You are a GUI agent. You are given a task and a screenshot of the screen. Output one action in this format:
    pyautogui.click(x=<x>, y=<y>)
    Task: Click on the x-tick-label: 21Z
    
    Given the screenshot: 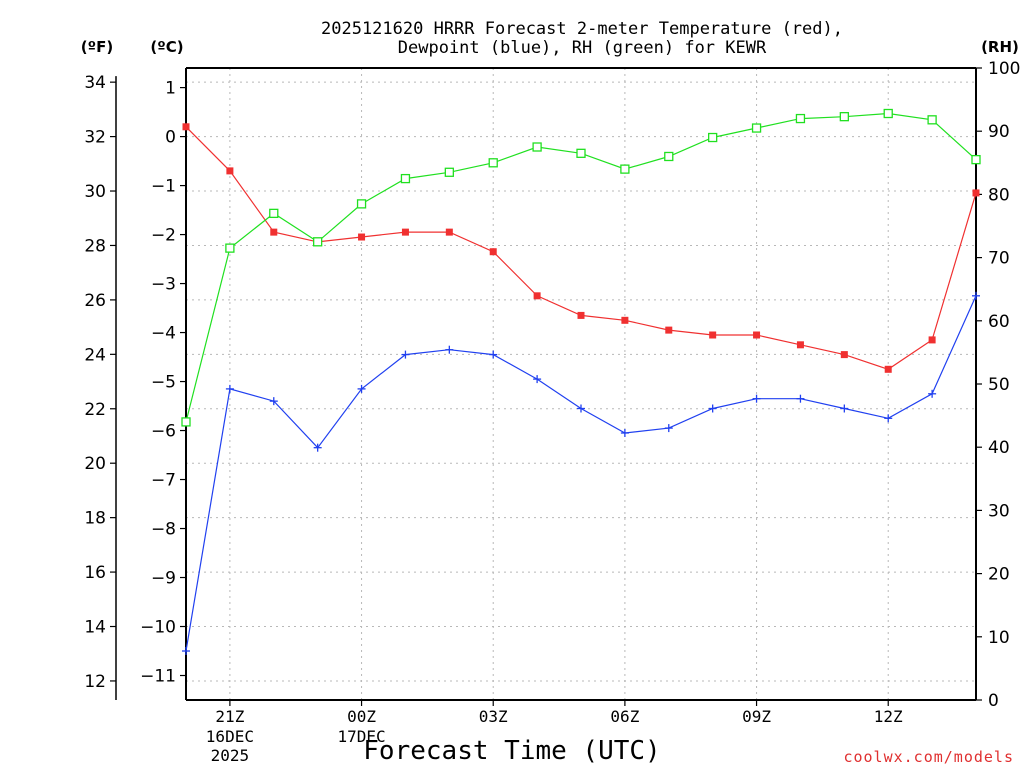 What is the action you would take?
    pyautogui.click(x=229, y=716)
    